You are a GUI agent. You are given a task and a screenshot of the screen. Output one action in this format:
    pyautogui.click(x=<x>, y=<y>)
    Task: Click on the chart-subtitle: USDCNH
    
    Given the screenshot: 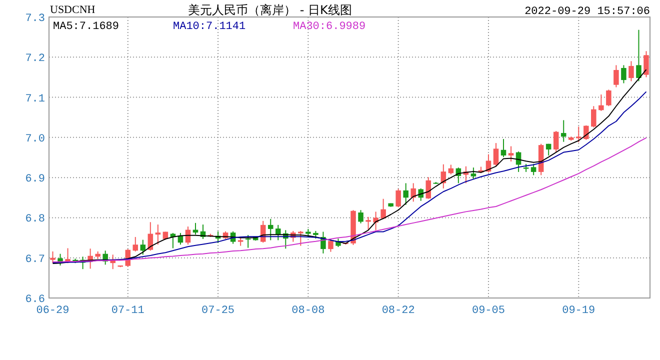 What is the action you would take?
    pyautogui.click(x=73, y=10)
    